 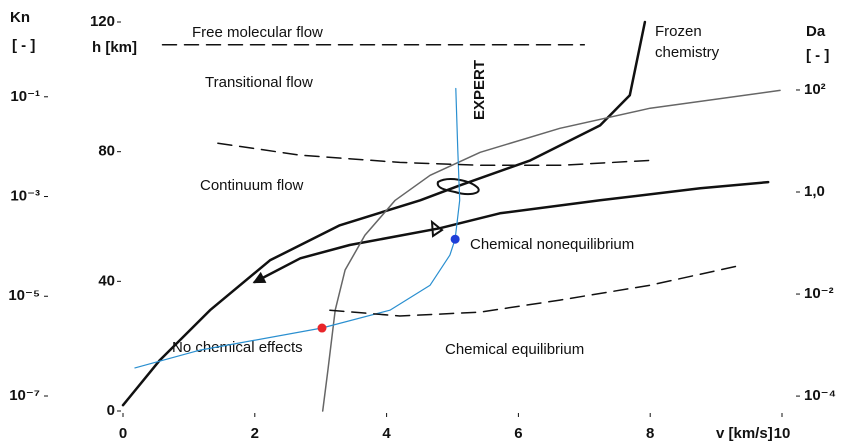 I want to click on log-tick-label: 10⁻⁴, so click(x=820, y=395).